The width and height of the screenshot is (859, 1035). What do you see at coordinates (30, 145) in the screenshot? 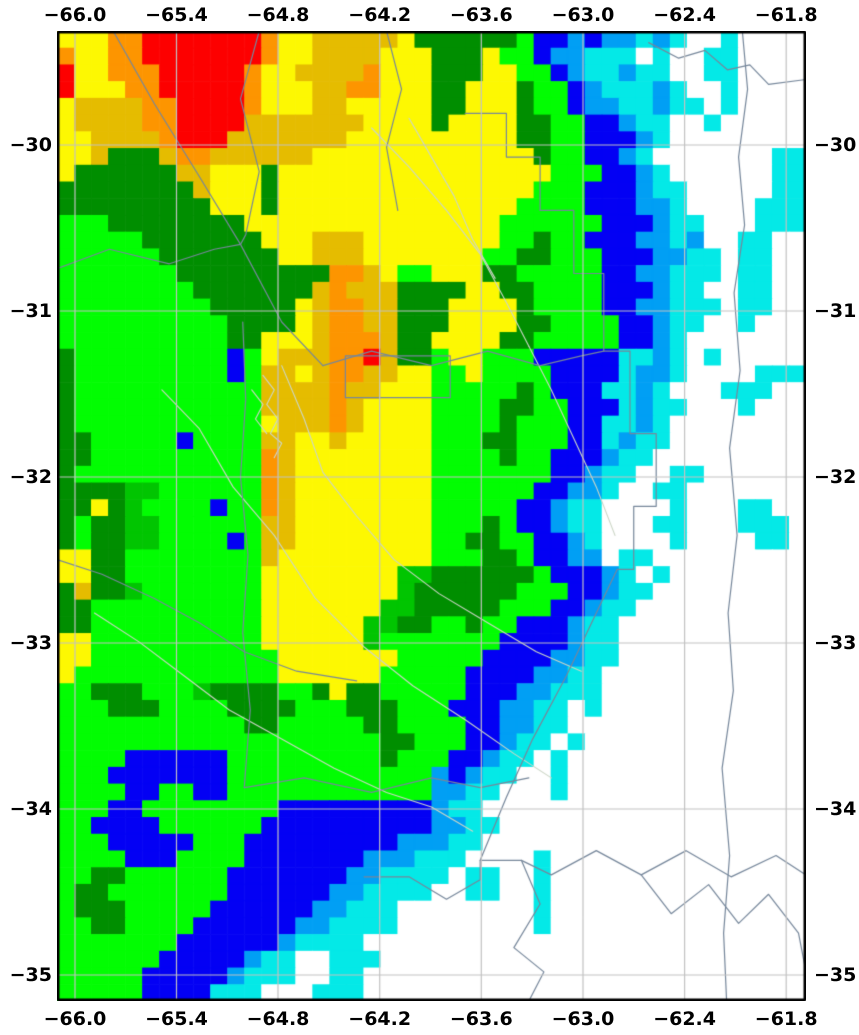
I see `y-tick-label-left: −30` at bounding box center [30, 145].